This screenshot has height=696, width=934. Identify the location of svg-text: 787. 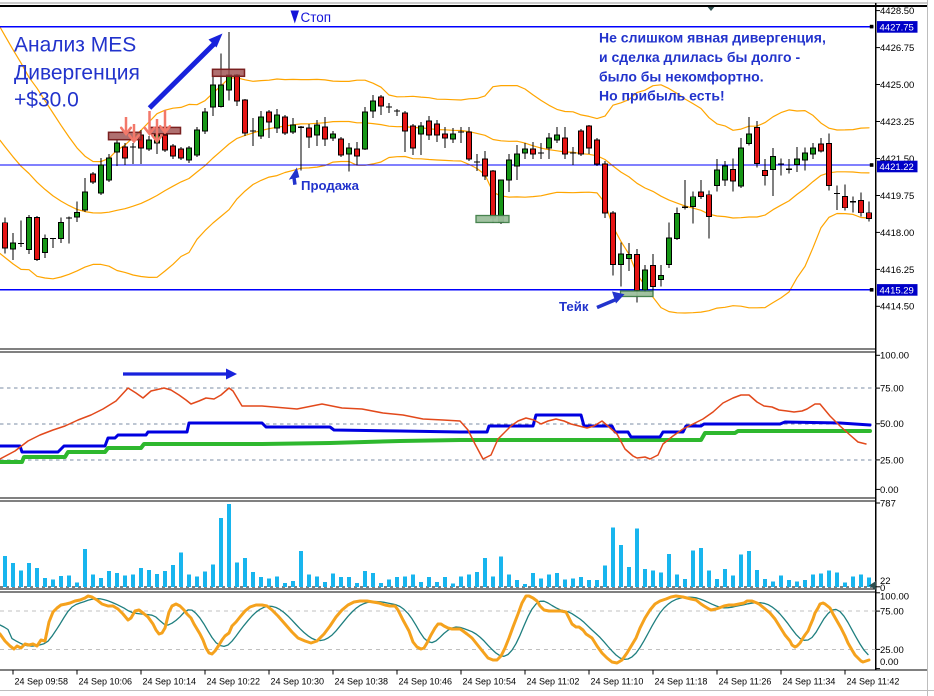
(888, 503).